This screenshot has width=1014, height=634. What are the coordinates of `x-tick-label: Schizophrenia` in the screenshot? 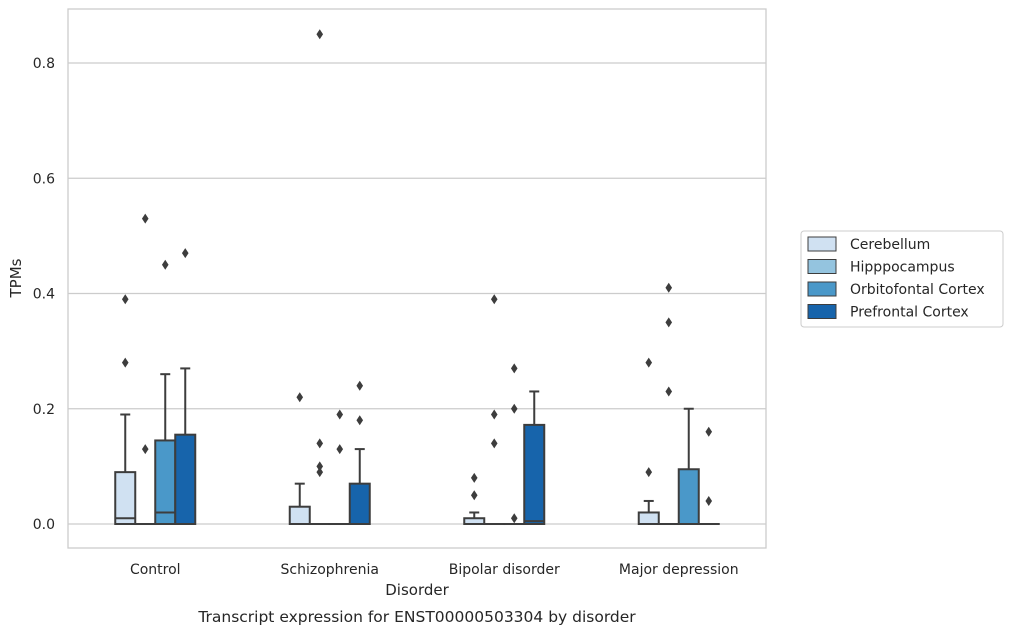 It's located at (330, 570).